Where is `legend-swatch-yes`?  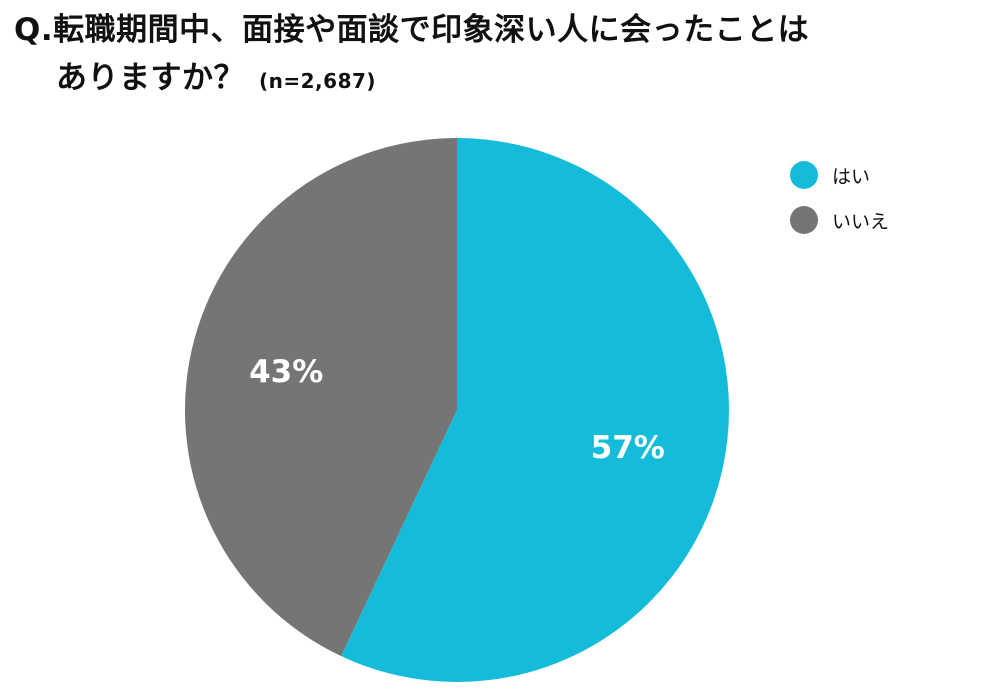 legend-swatch-yes is located at coordinates (804, 175).